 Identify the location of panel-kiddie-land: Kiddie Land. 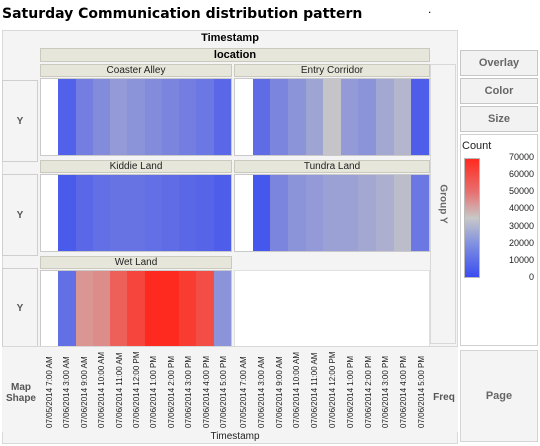
(136, 207).